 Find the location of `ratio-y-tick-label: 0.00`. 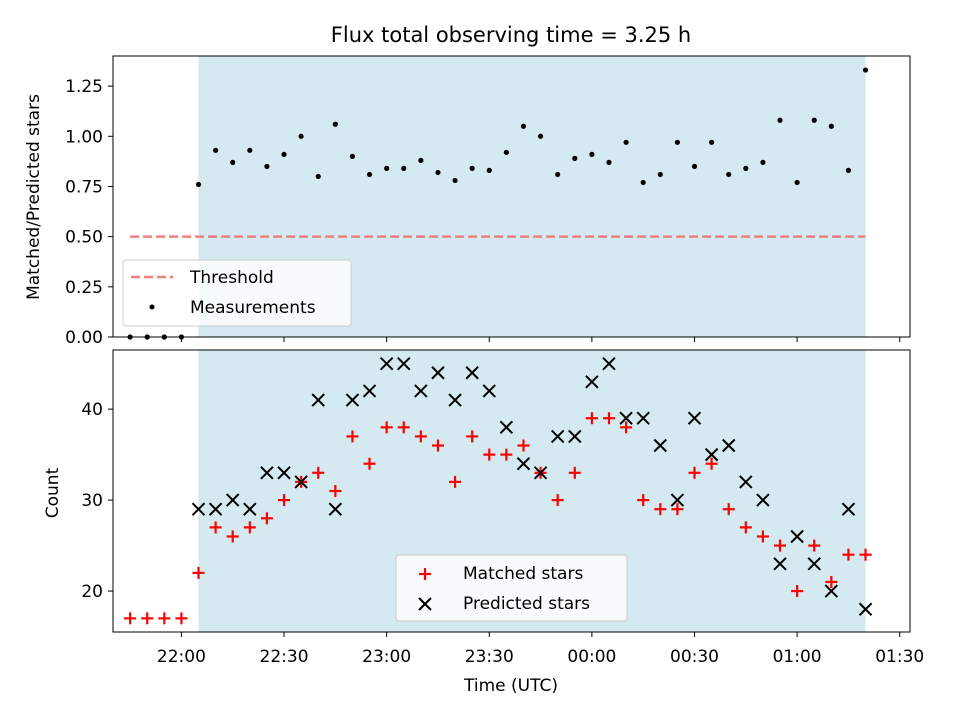

ratio-y-tick-label: 0.00 is located at coordinates (84, 338).